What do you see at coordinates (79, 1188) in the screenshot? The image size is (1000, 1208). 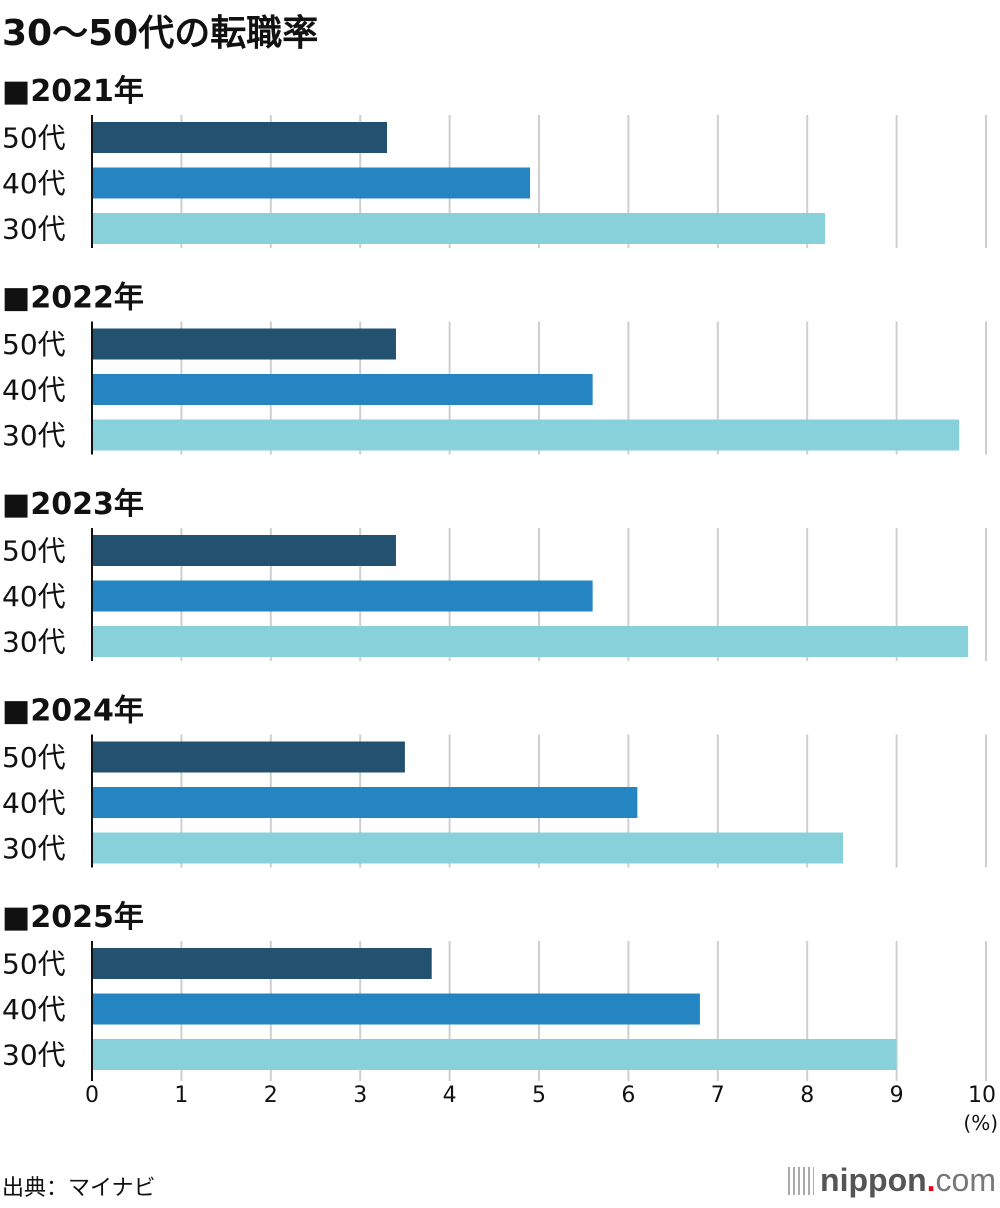 I see `source-note: 出典：マイナビ` at bounding box center [79, 1188].